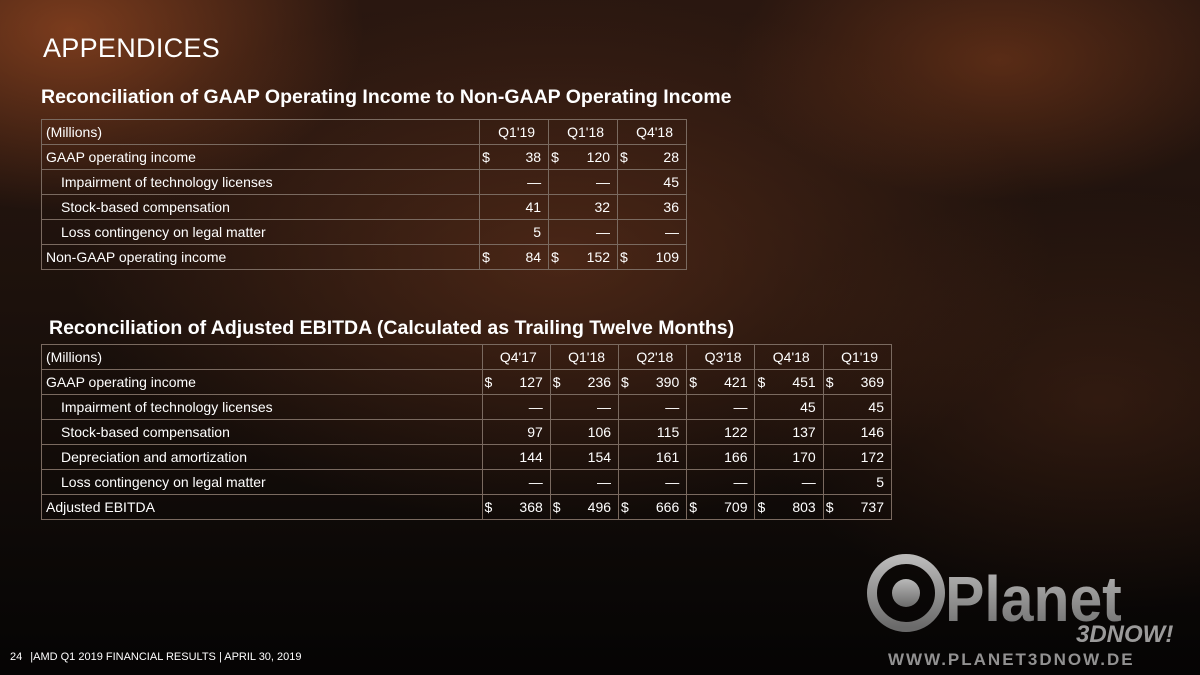 This screenshot has width=1200, height=675. What do you see at coordinates (516, 357) in the screenshot?
I see `column-header: Q4'17` at bounding box center [516, 357].